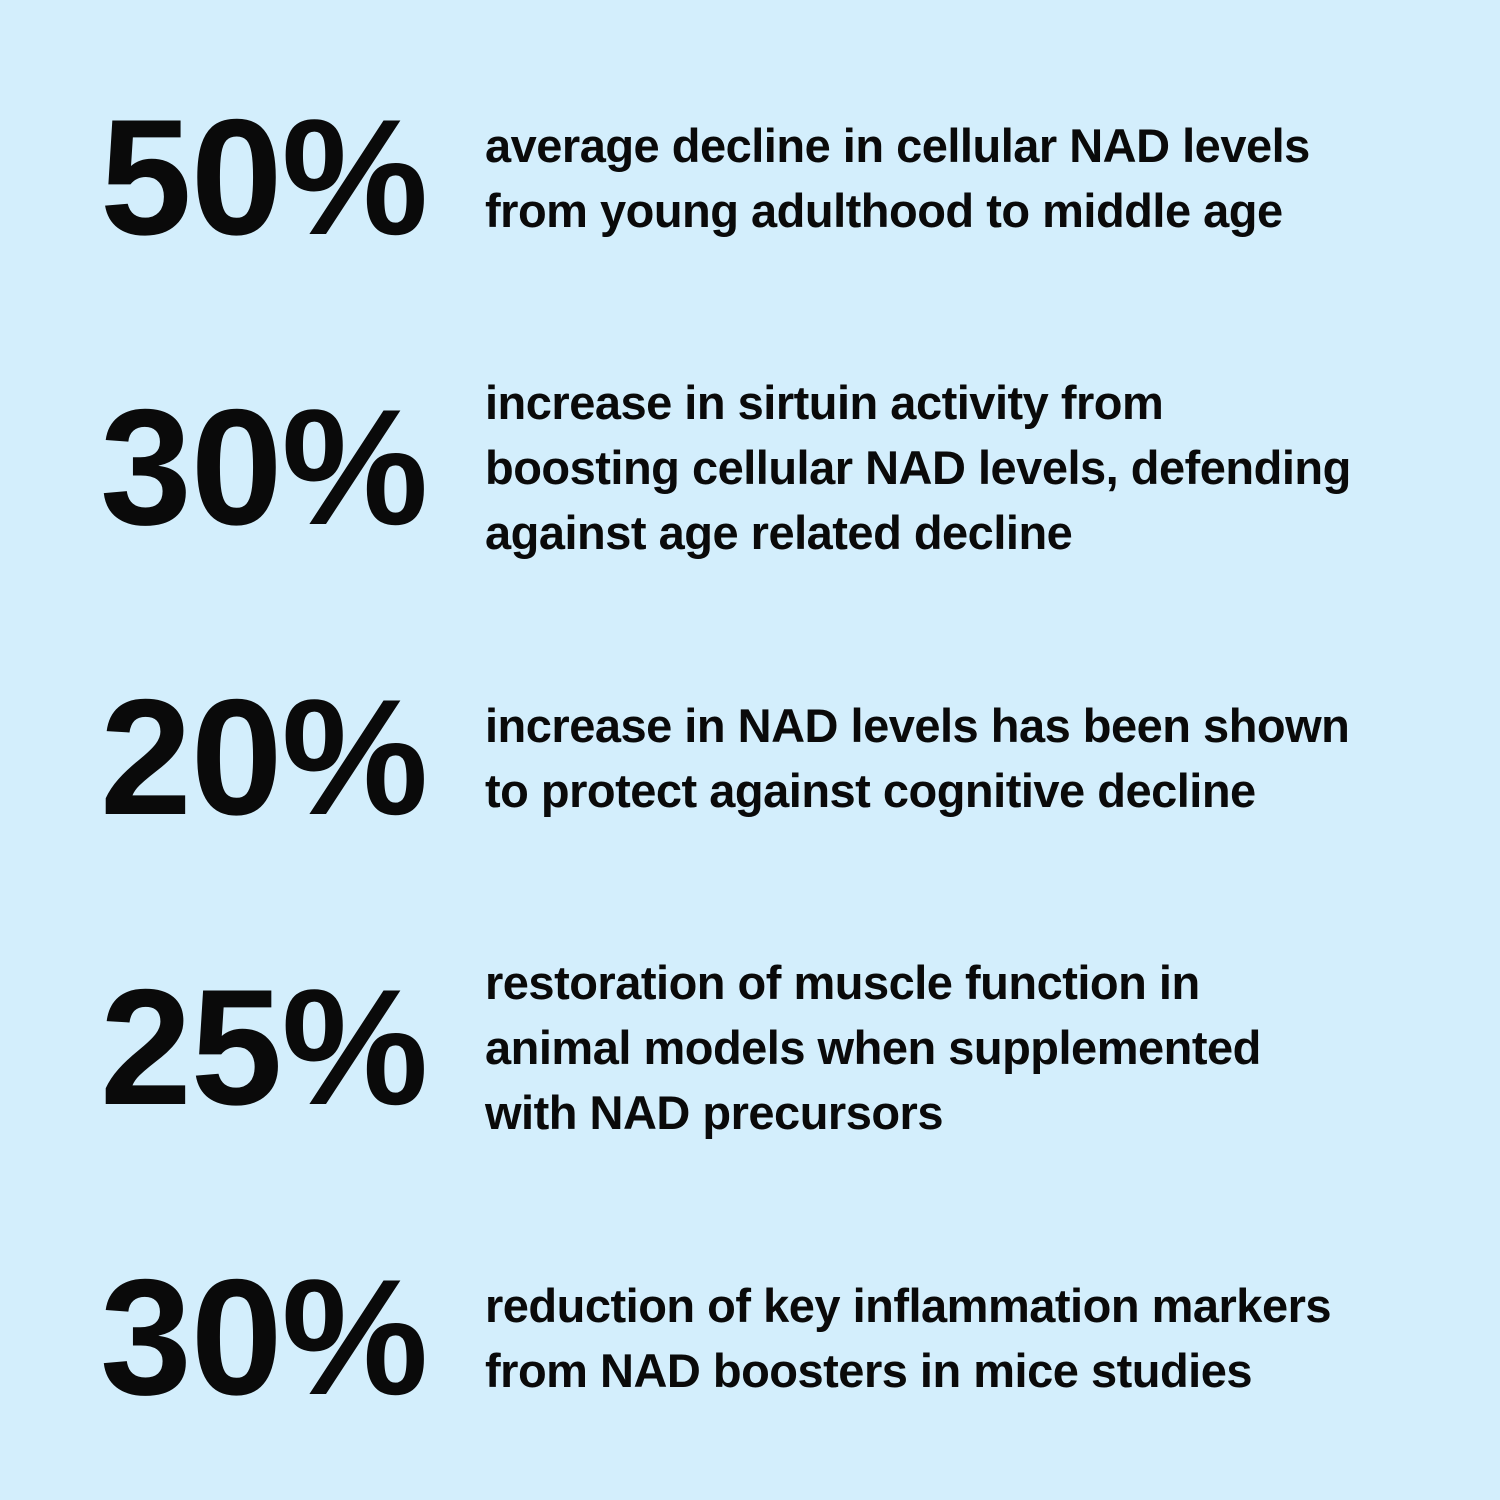 The image size is (1500, 1500). I want to click on stat-description-line: with NAD precursors, so click(714, 1112).